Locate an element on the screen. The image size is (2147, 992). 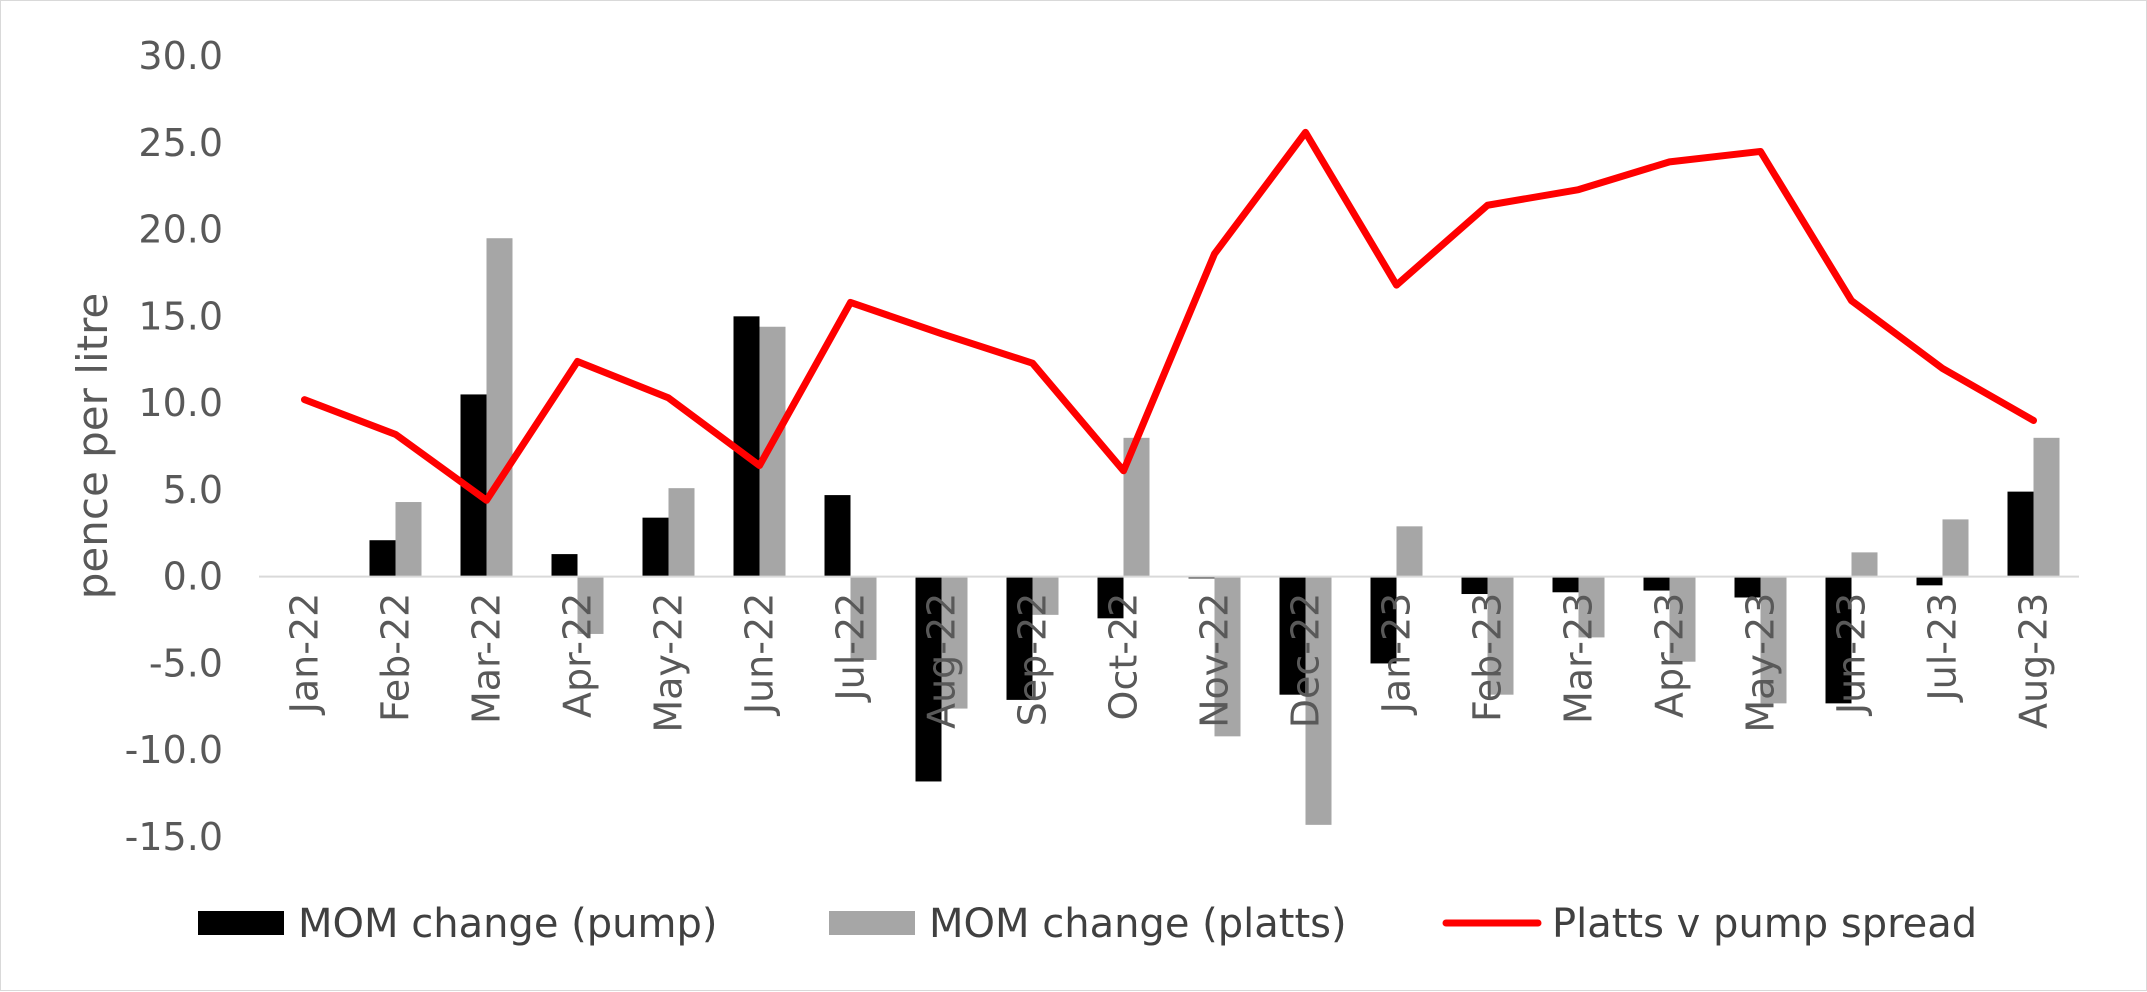
x-tick-label: Nov-22 is located at coordinates (1215, 660).